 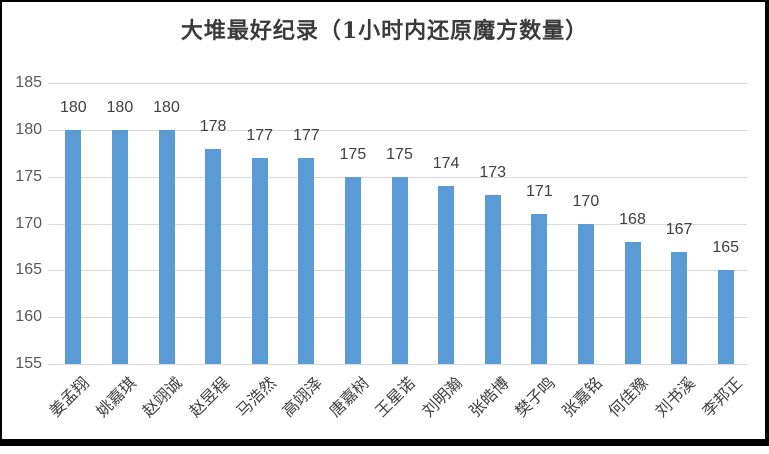 I want to click on y-axis-tick-label: 165, so click(x=28, y=269).